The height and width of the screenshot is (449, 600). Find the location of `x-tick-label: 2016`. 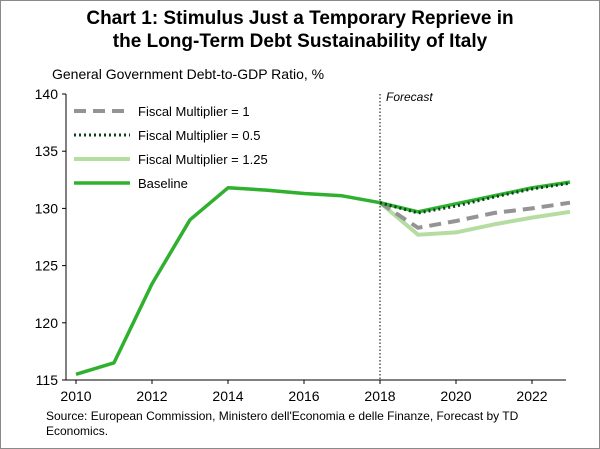

x-tick-label: 2016 is located at coordinates (303, 396).